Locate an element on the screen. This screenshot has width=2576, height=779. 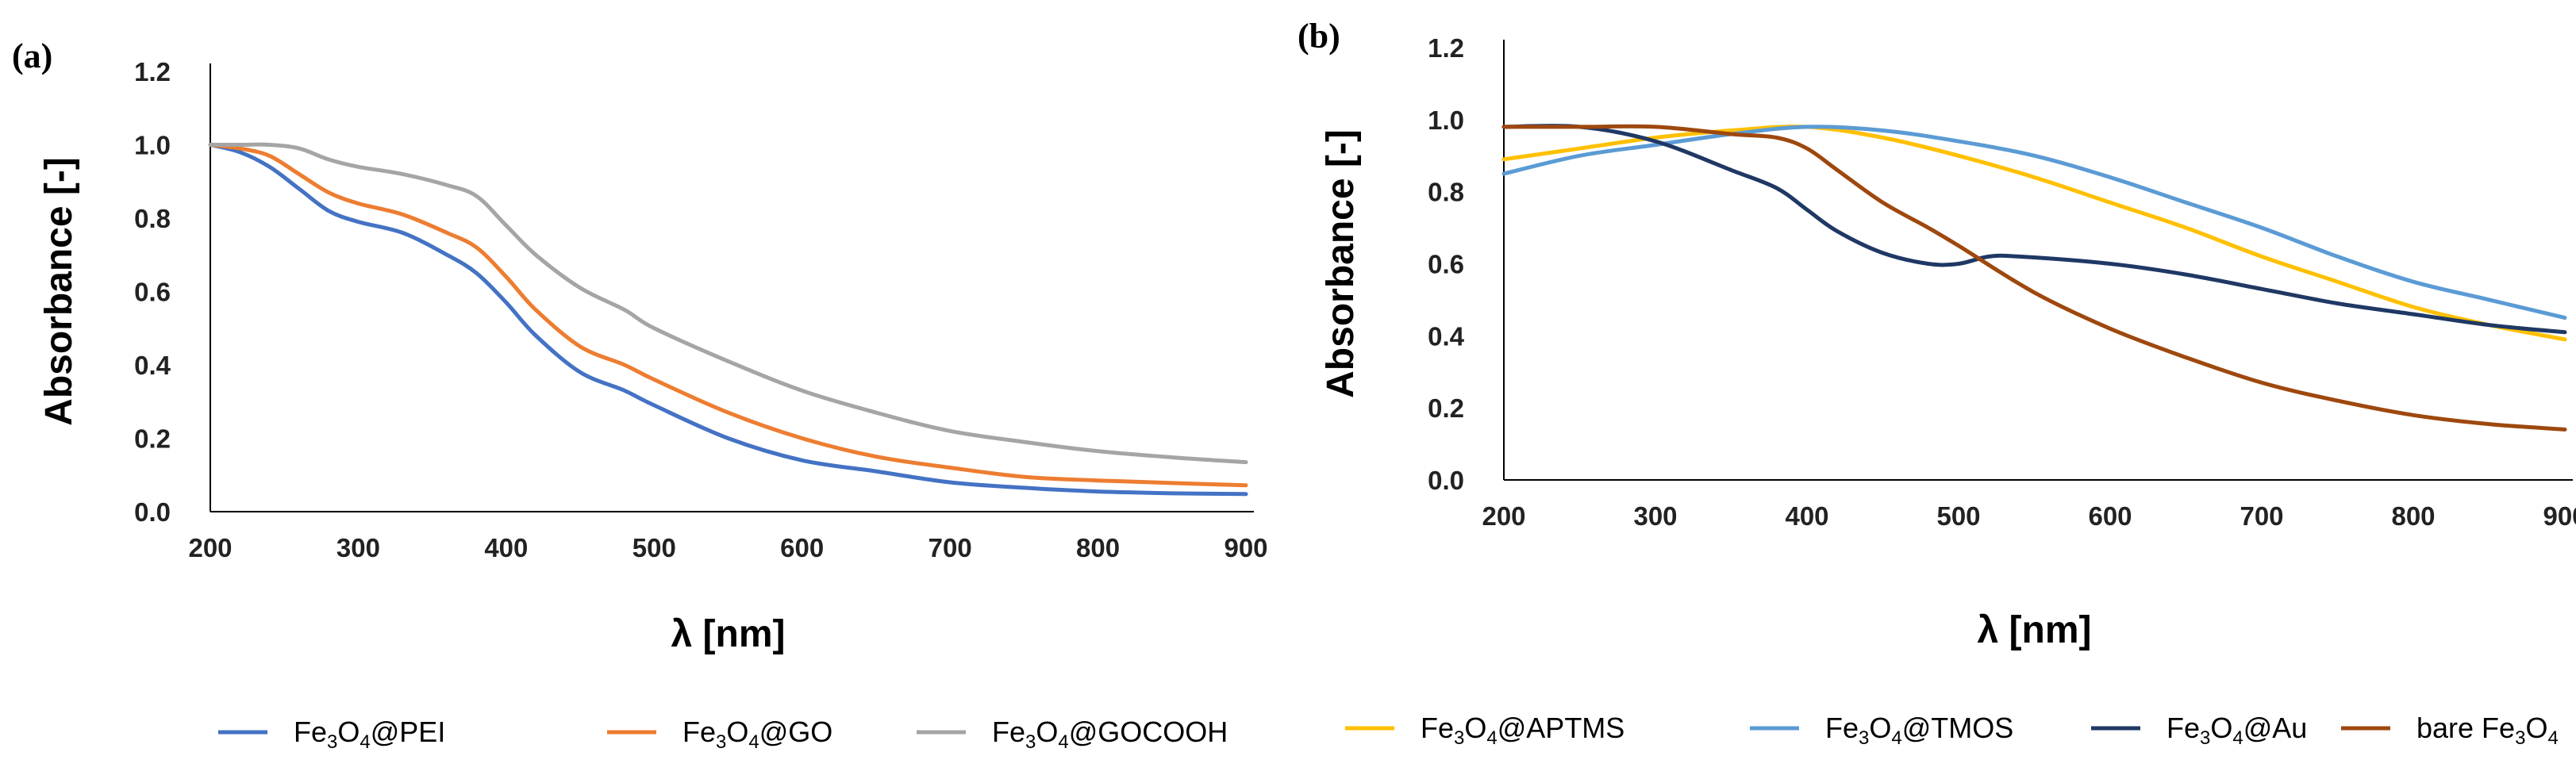
legend-label-bare: bare Fe3O4 is located at coordinates (2487, 730).